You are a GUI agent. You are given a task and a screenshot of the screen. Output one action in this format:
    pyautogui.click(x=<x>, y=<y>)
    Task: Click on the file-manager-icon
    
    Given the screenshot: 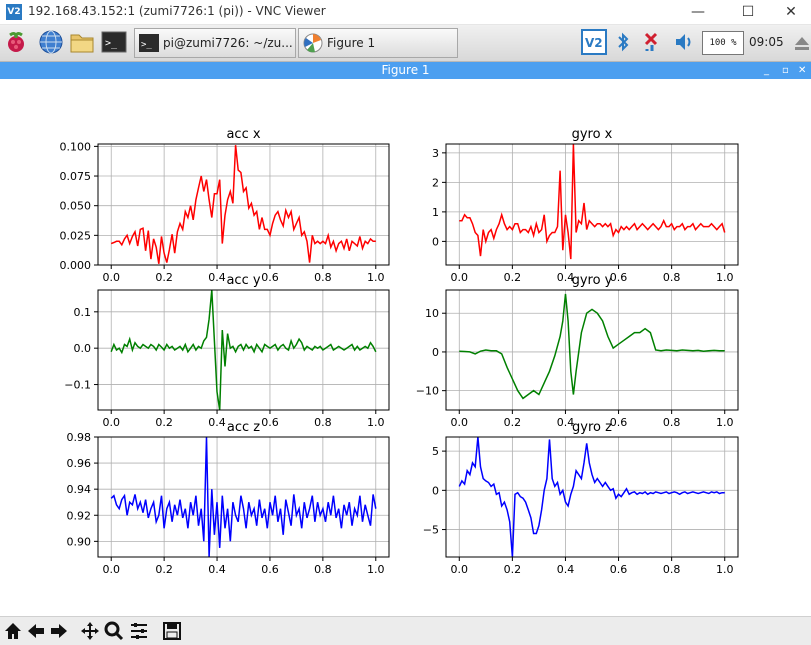 What is the action you would take?
    pyautogui.click(x=82, y=42)
    